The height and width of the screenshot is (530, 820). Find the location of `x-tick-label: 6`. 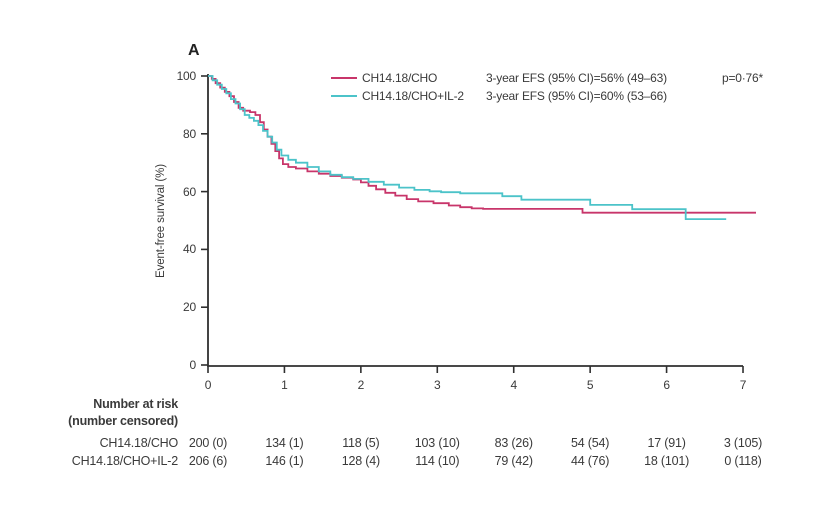

x-tick-label: 6 is located at coordinates (666, 385).